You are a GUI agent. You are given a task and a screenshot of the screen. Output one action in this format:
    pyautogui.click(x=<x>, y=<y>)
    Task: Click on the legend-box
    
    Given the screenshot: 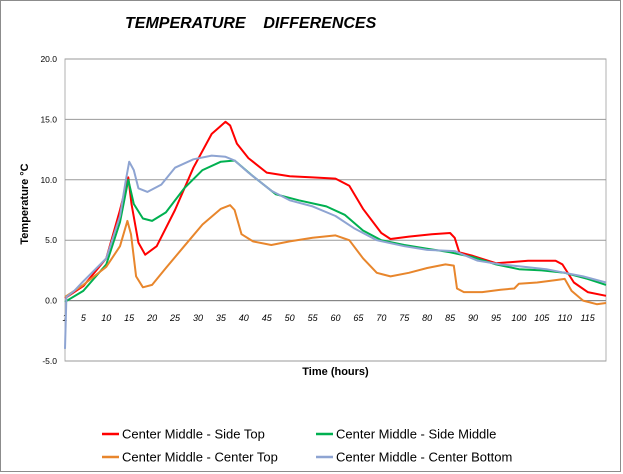 What is the action you would take?
    pyautogui.click(x=334, y=442)
    